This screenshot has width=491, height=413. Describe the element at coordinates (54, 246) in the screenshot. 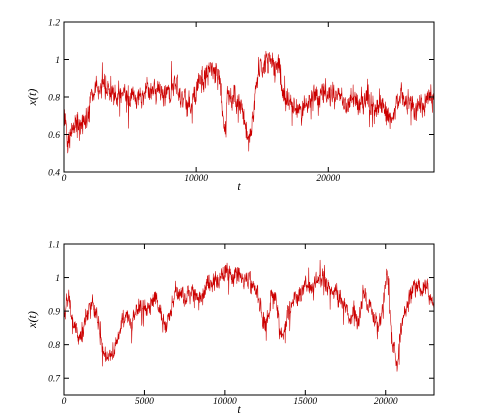

I see `y-tick-label: 1.1` at that location.